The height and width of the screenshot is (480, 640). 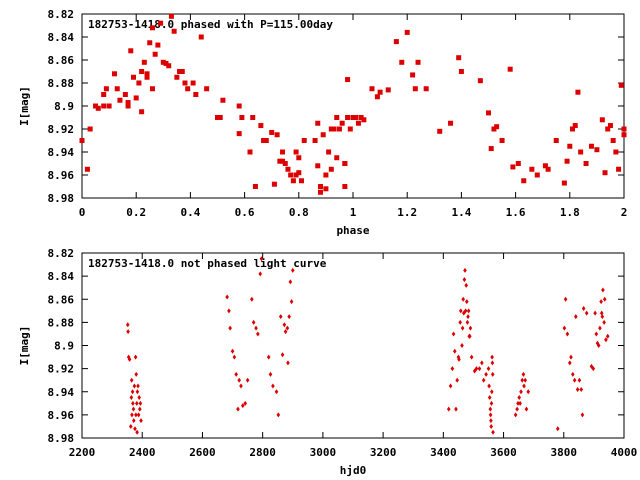 What do you see at coordinates (245, 212) in the screenshot?
I see `x-tick-label: 0.6` at bounding box center [245, 212].